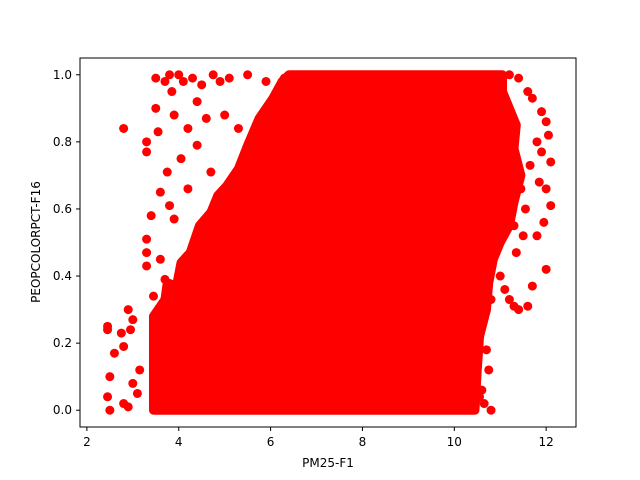 Image resolution: width=640 pixels, height=480 pixels. I want to click on y-tick-label: 0.8, so click(62, 142).